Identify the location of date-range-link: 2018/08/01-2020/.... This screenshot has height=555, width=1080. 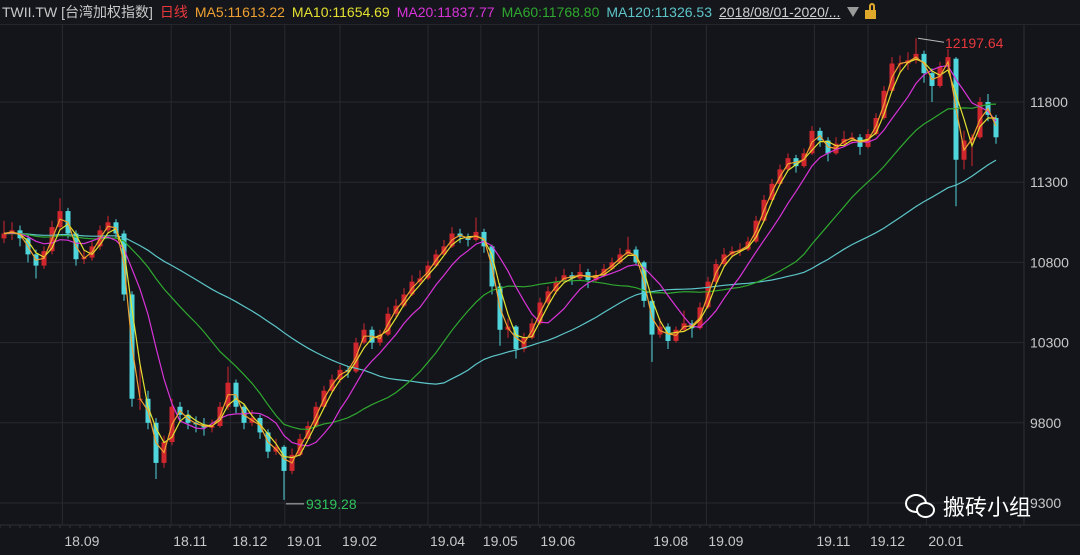
(780, 12).